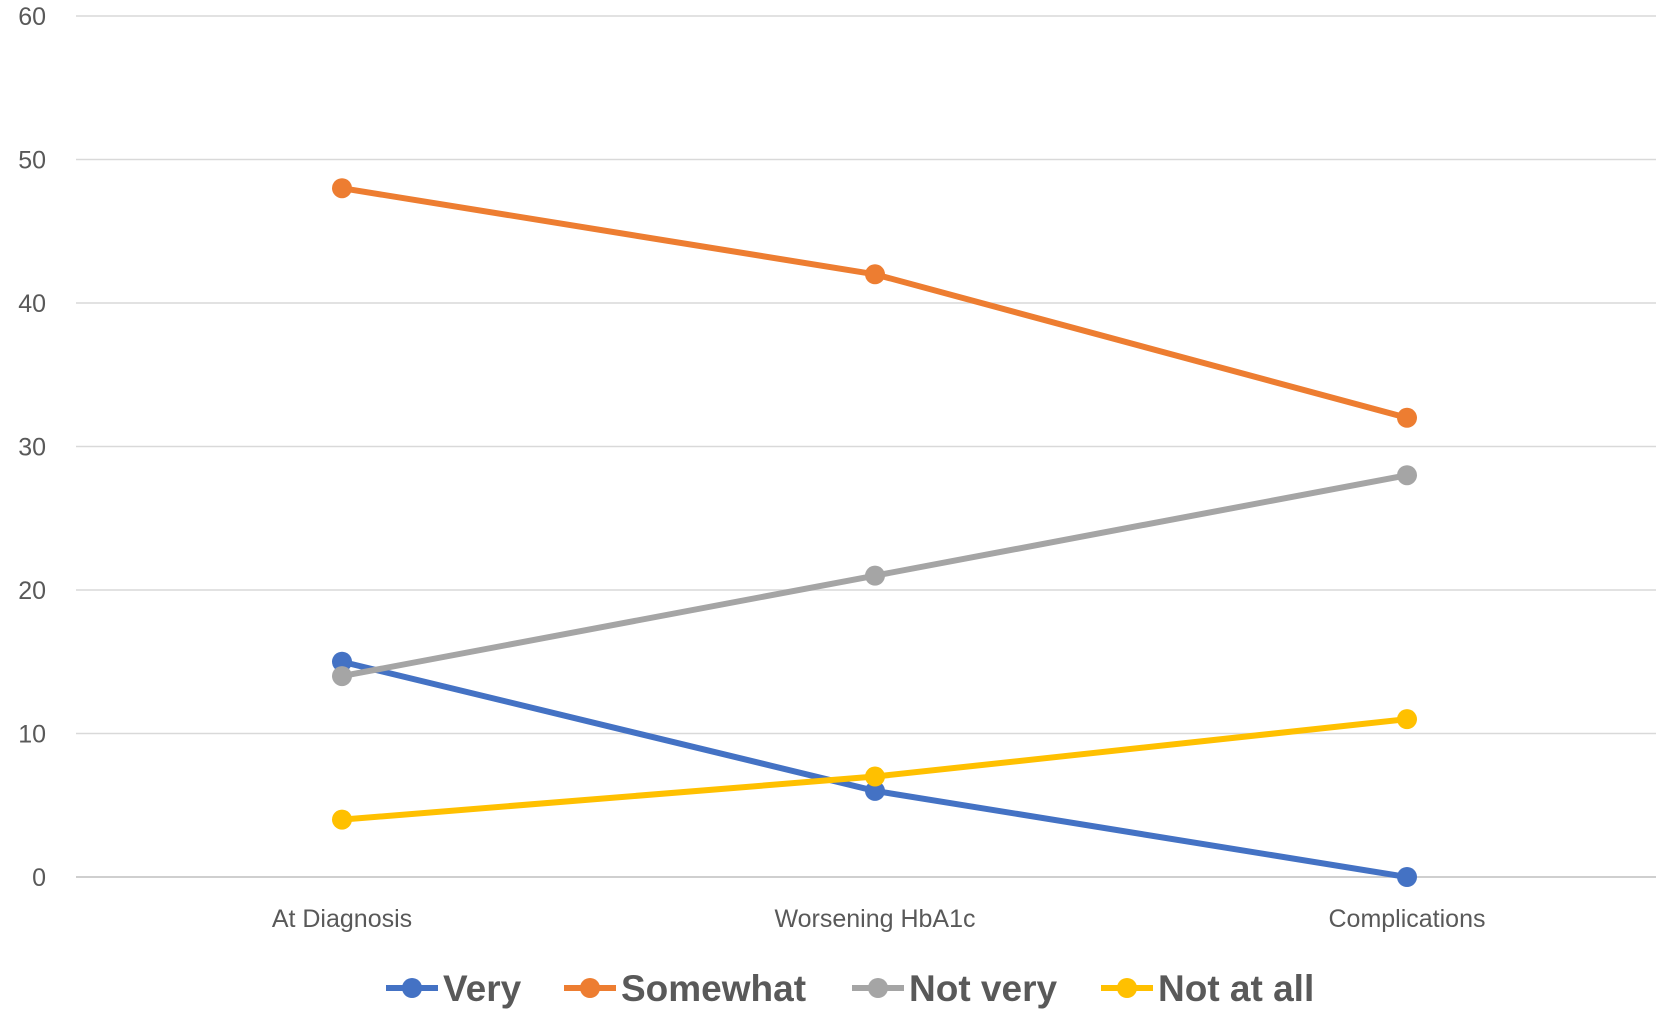 The width and height of the screenshot is (1656, 1012). I want to click on legend-item-not-very: Not very, so click(954, 988).